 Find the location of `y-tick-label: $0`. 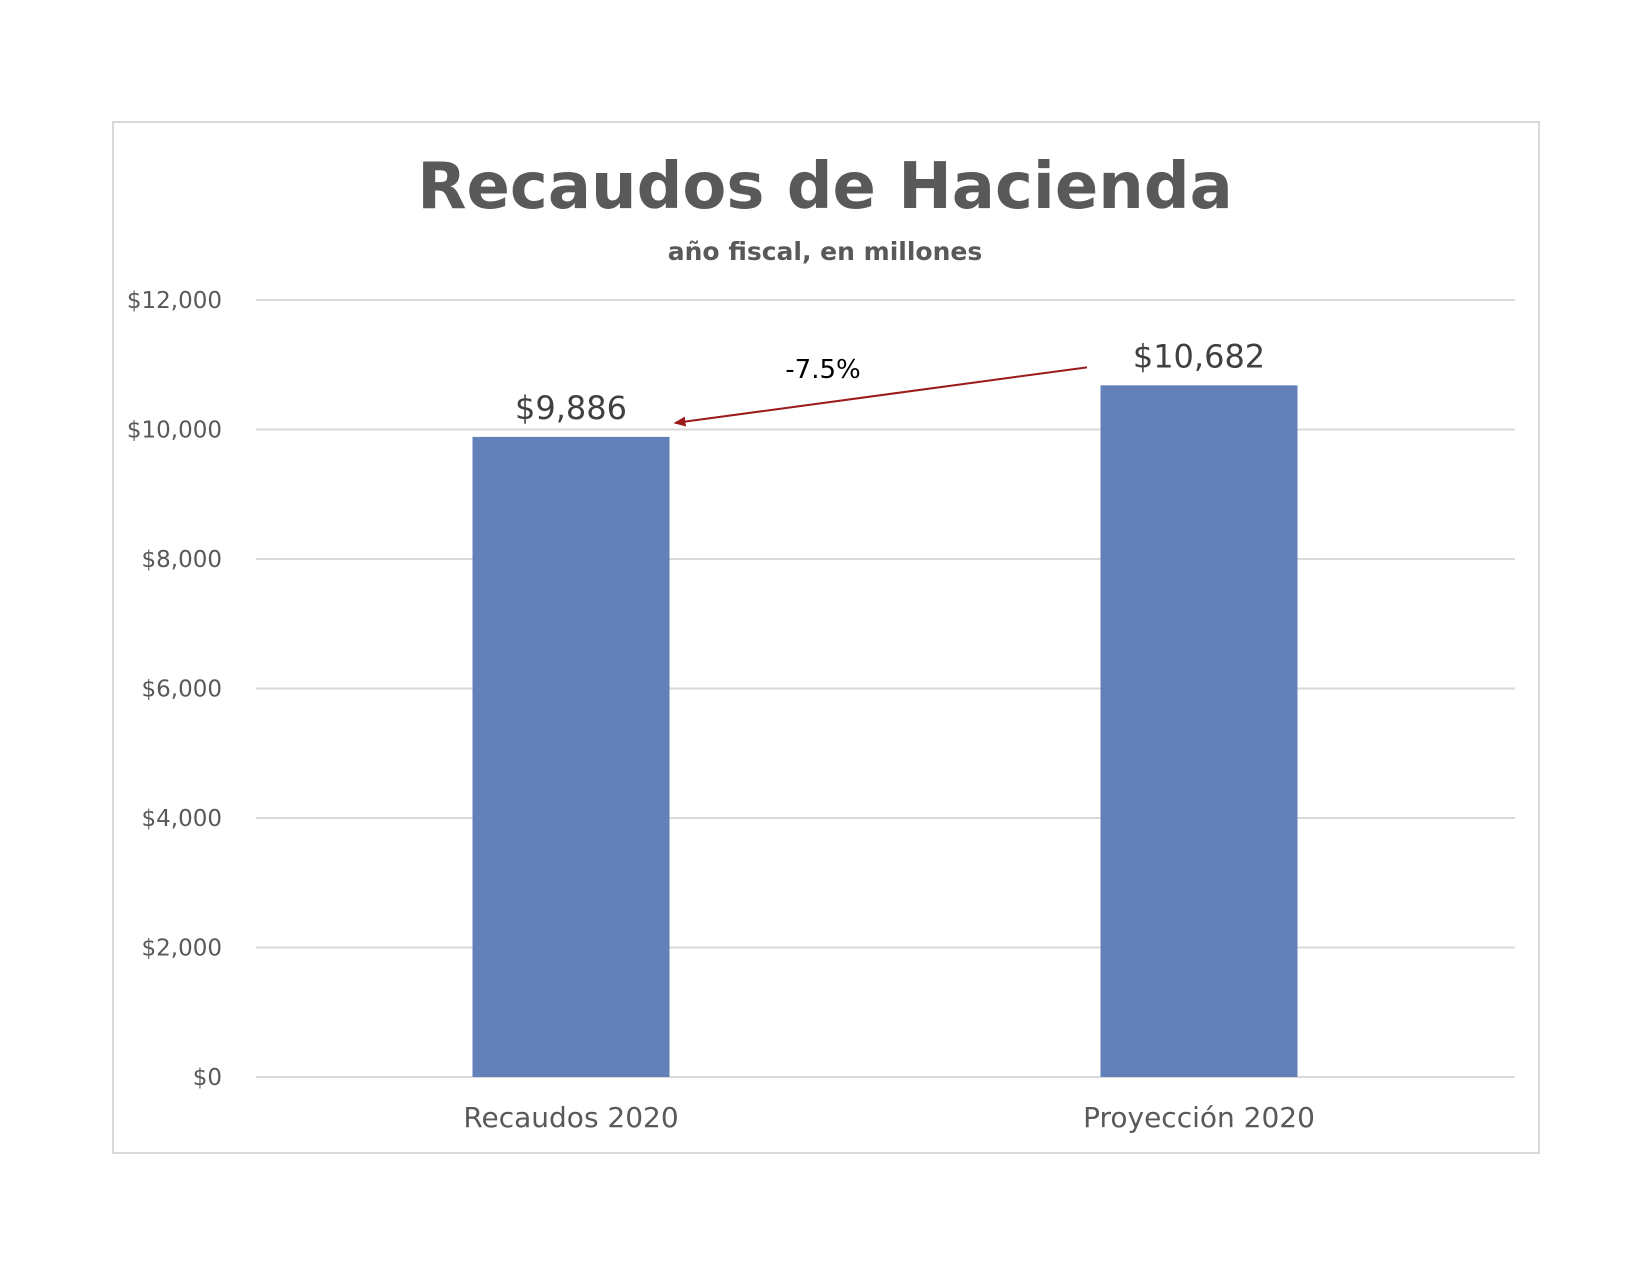

y-tick-label: $0 is located at coordinates (207, 1078).